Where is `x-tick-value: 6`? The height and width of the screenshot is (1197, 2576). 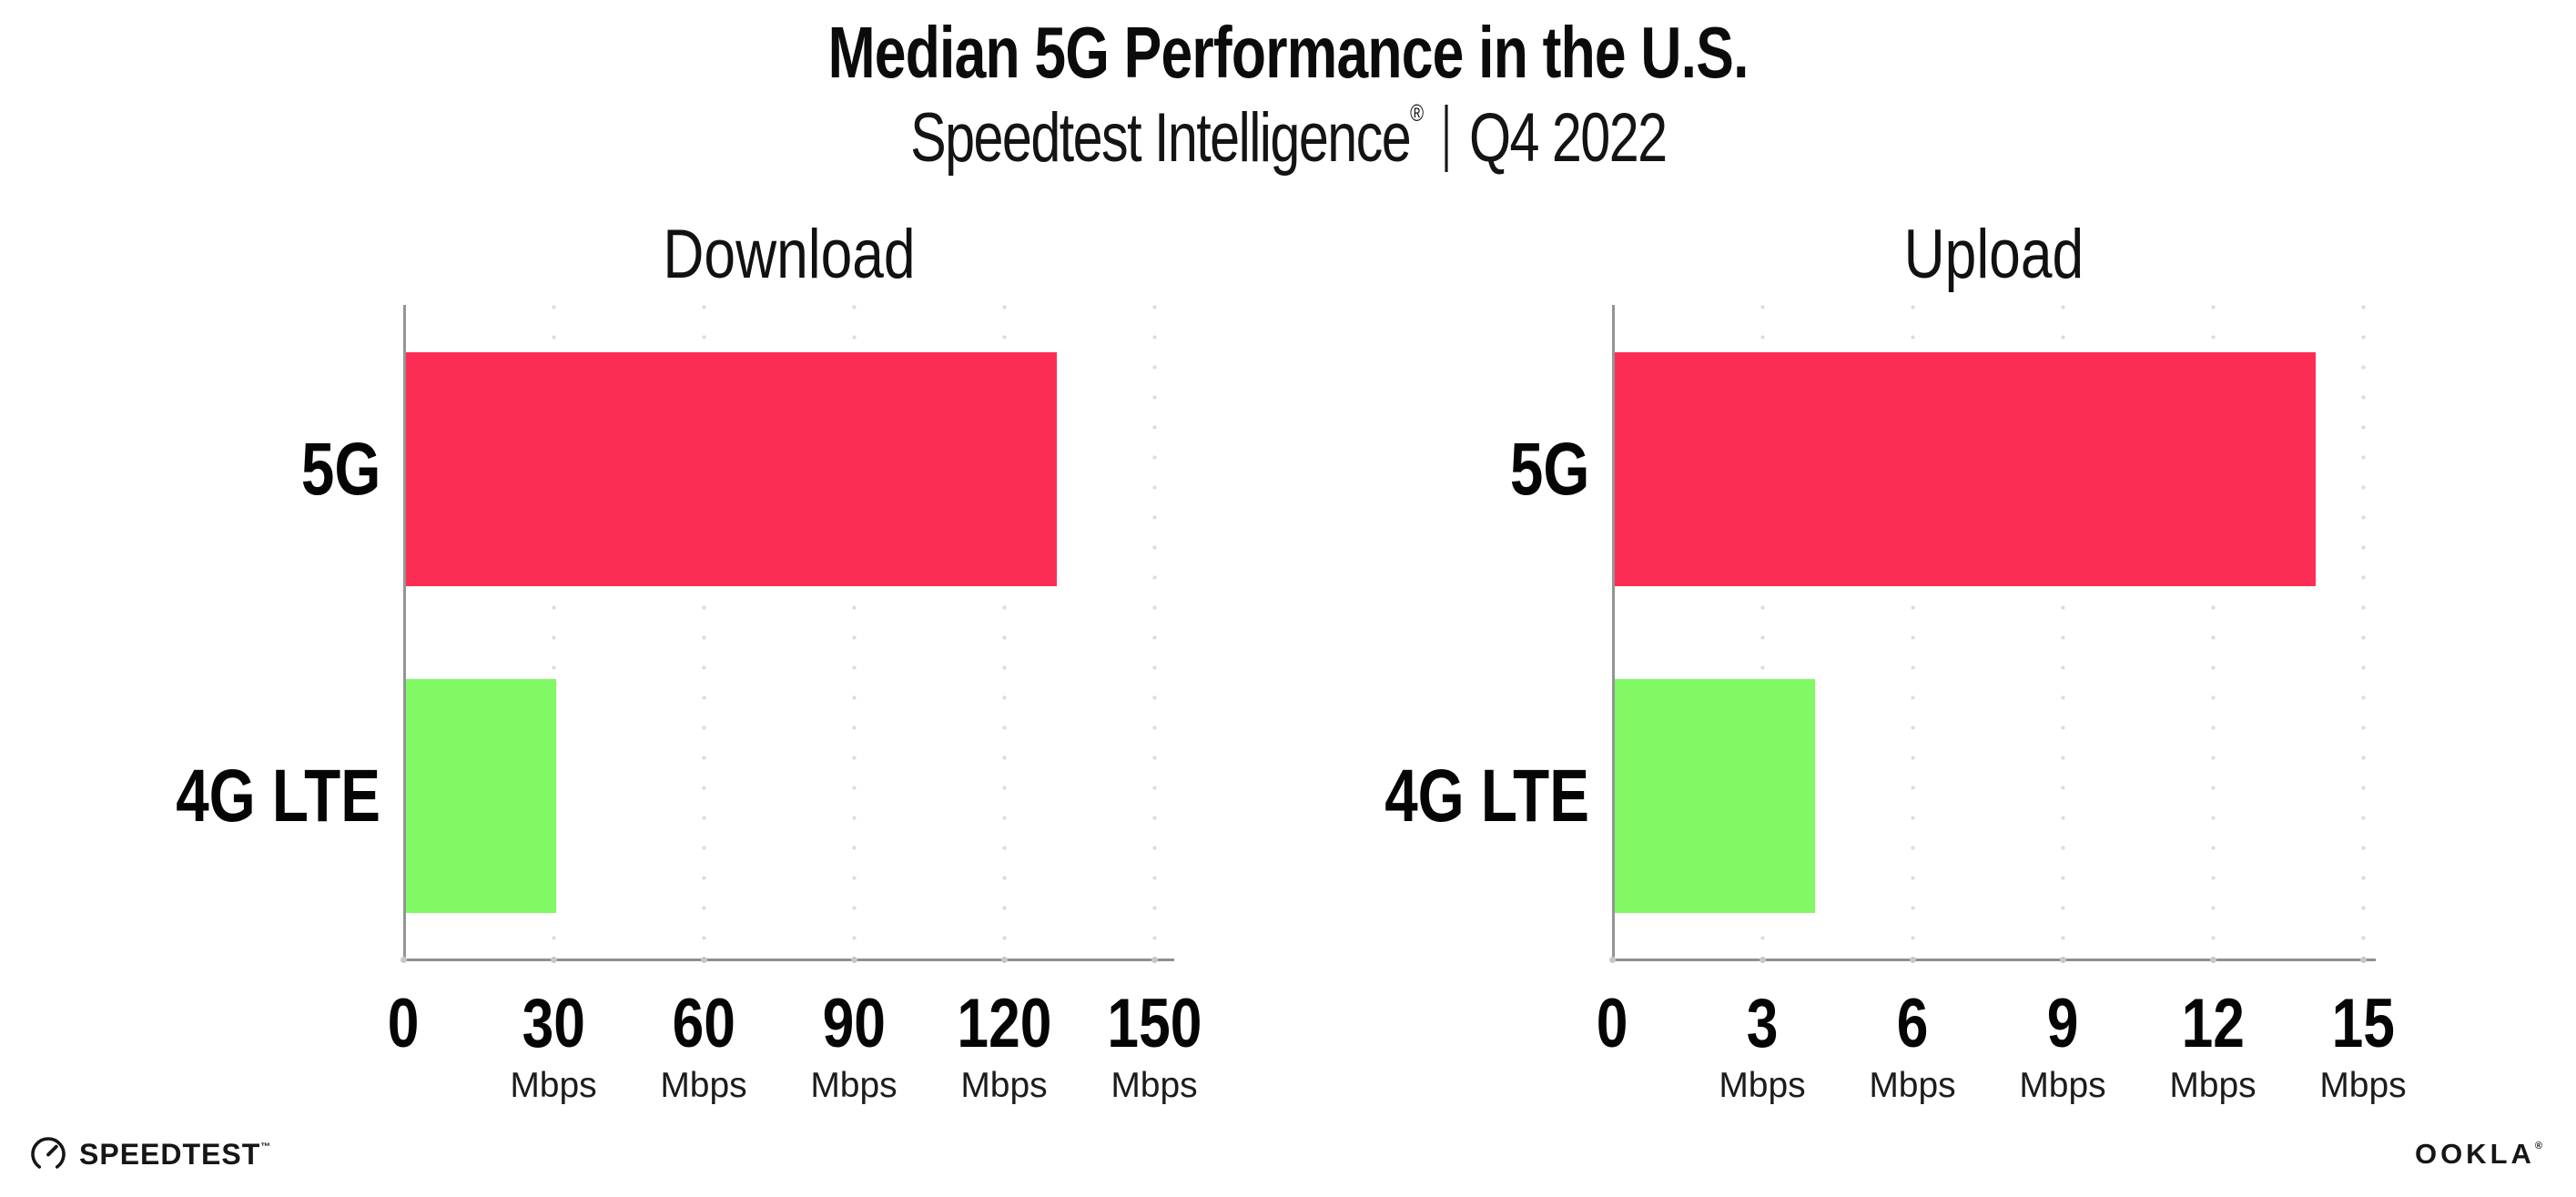
x-tick-value: 6 is located at coordinates (1912, 1024).